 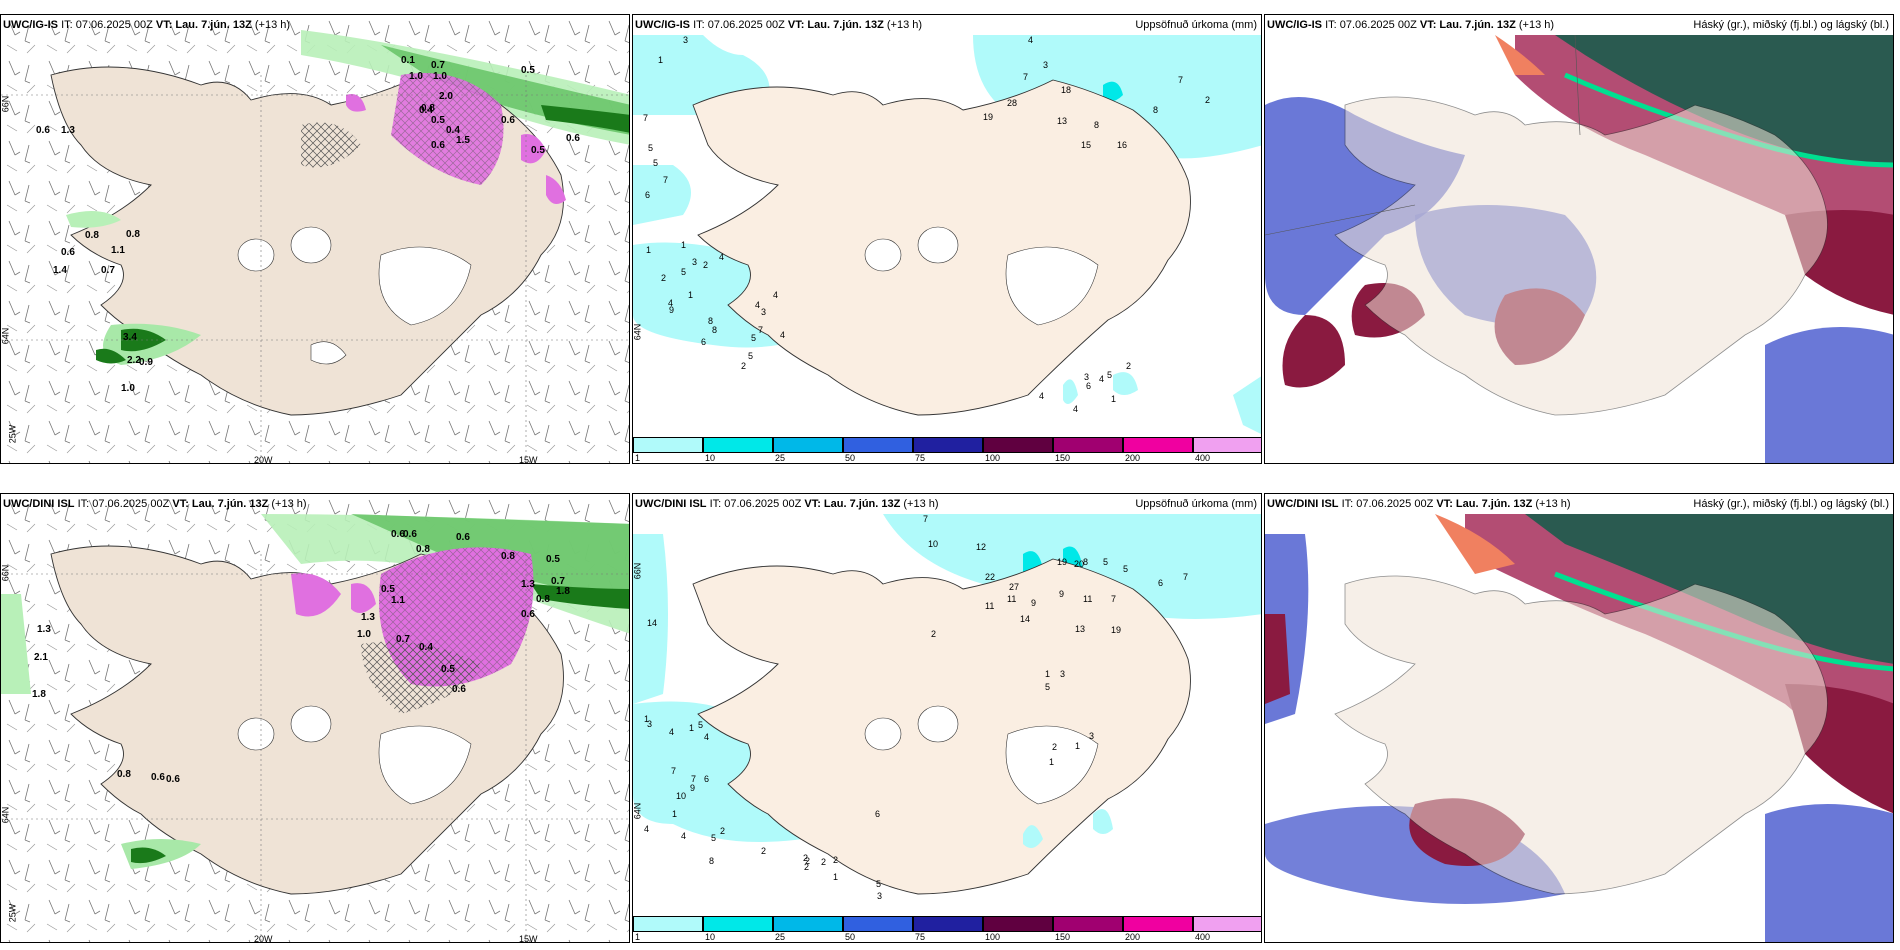 What do you see at coordinates (398, 600) in the screenshot?
I see `precip-amount-label: 1.1` at bounding box center [398, 600].